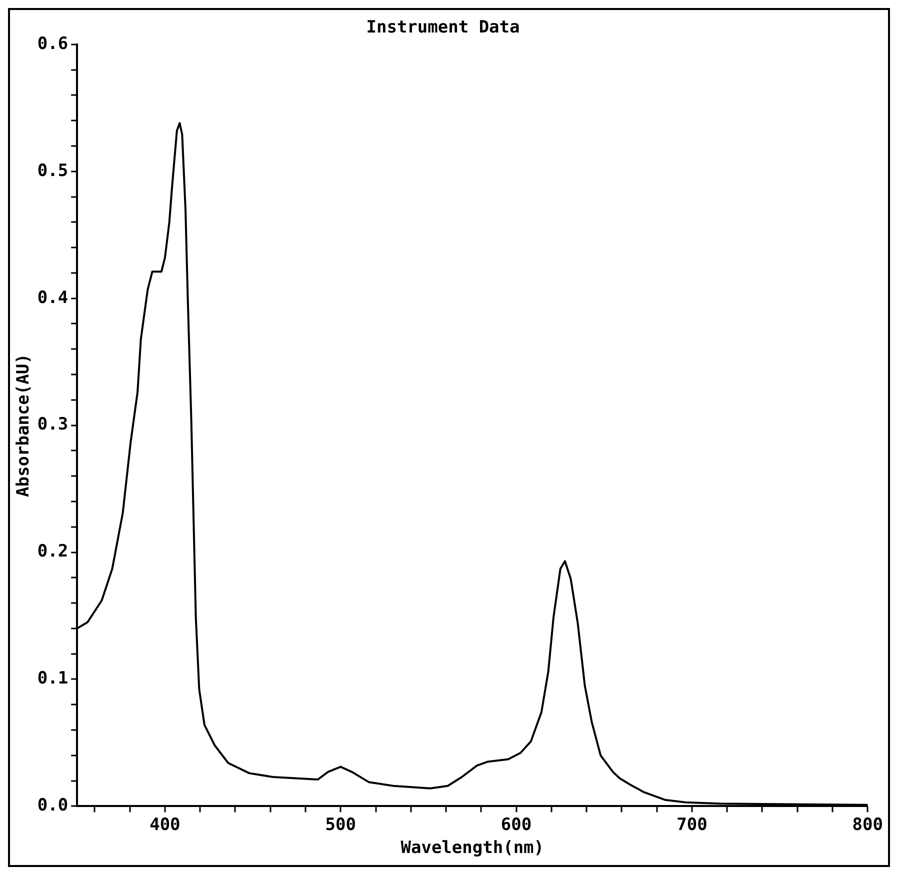  I want to click on x-tick-label: 600, so click(516, 824).